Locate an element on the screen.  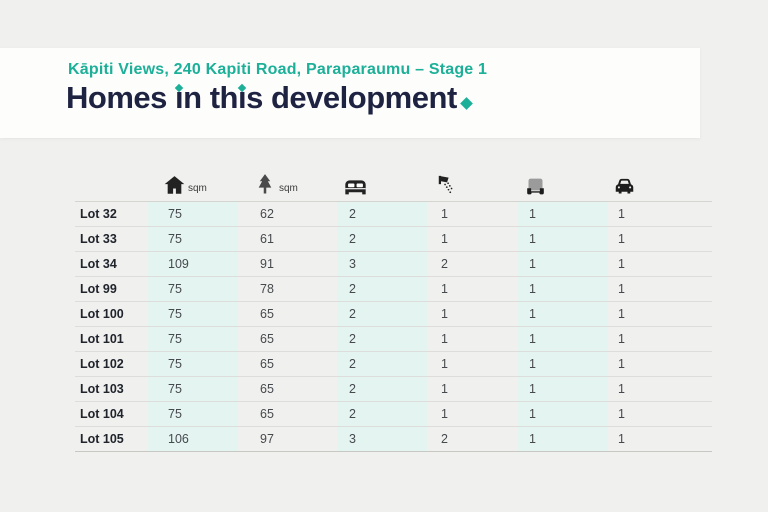
land-area-value: 61 is located at coordinates (267, 239).